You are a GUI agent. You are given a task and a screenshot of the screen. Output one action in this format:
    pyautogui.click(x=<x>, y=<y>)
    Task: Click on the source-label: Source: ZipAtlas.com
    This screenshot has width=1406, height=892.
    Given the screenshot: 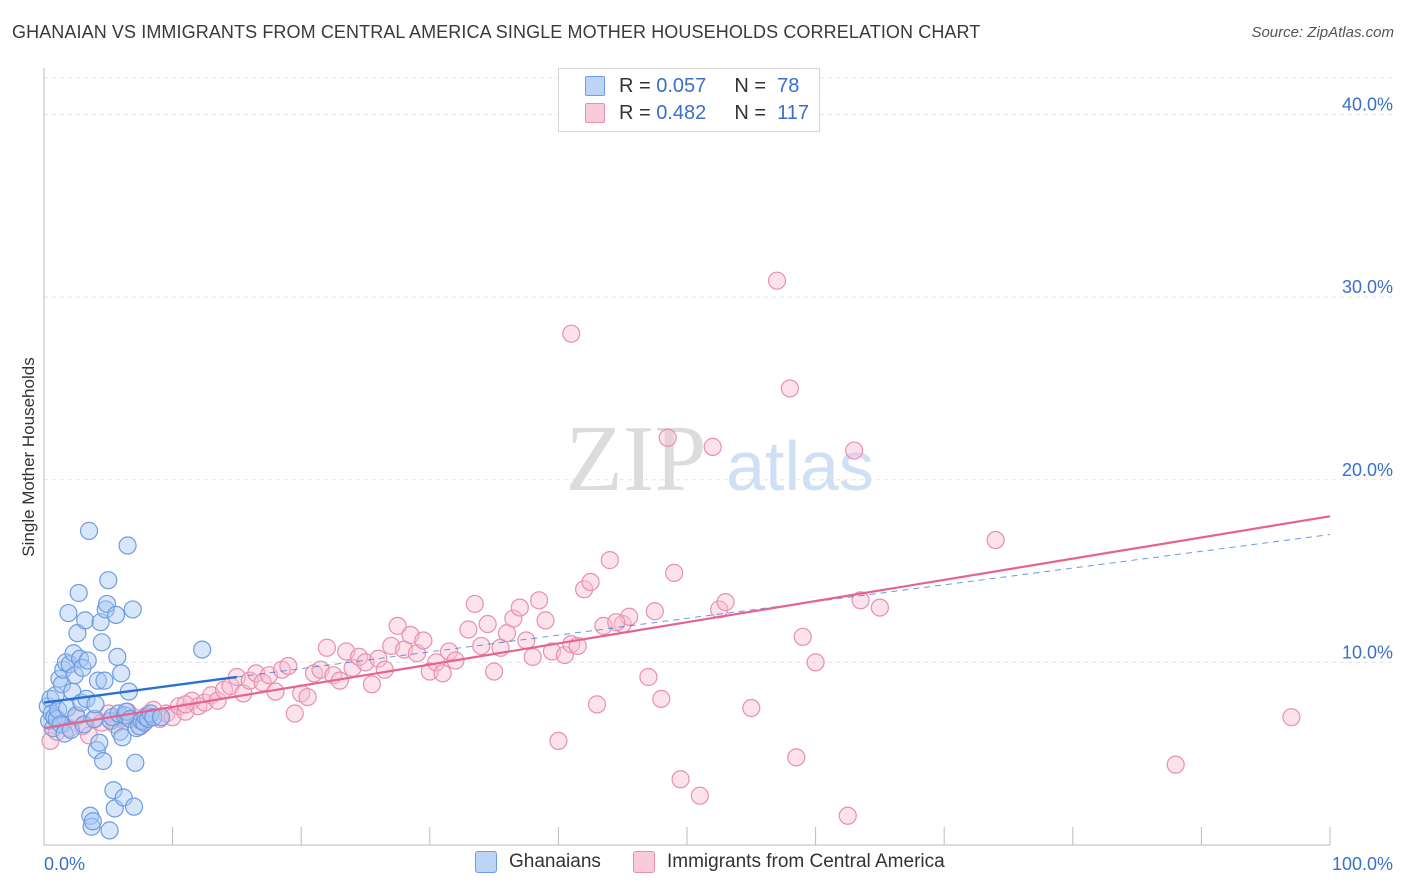 What is the action you would take?
    pyautogui.click(x=1322, y=32)
    